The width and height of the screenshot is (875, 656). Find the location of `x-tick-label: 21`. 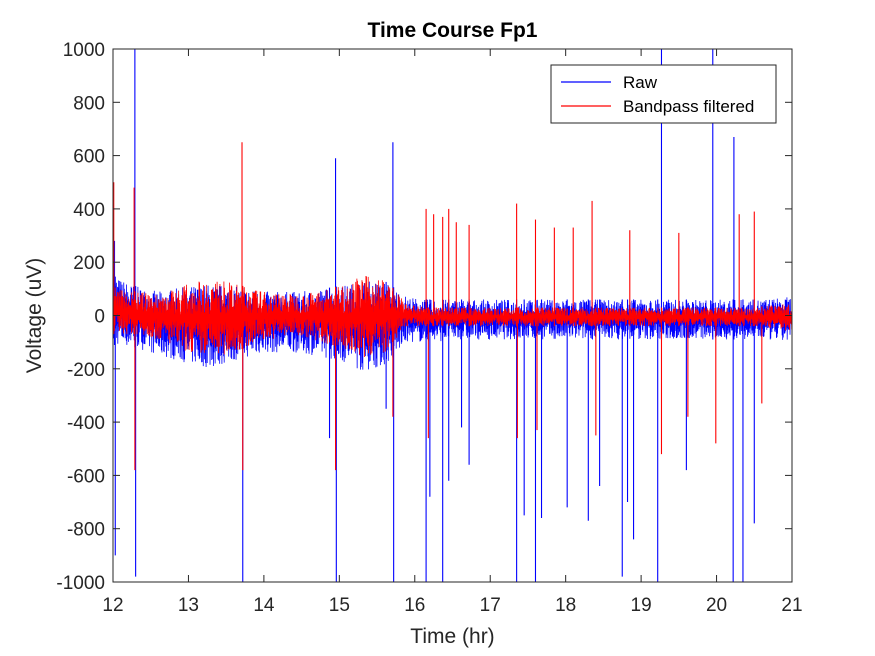

x-tick-label: 21 is located at coordinates (791, 605).